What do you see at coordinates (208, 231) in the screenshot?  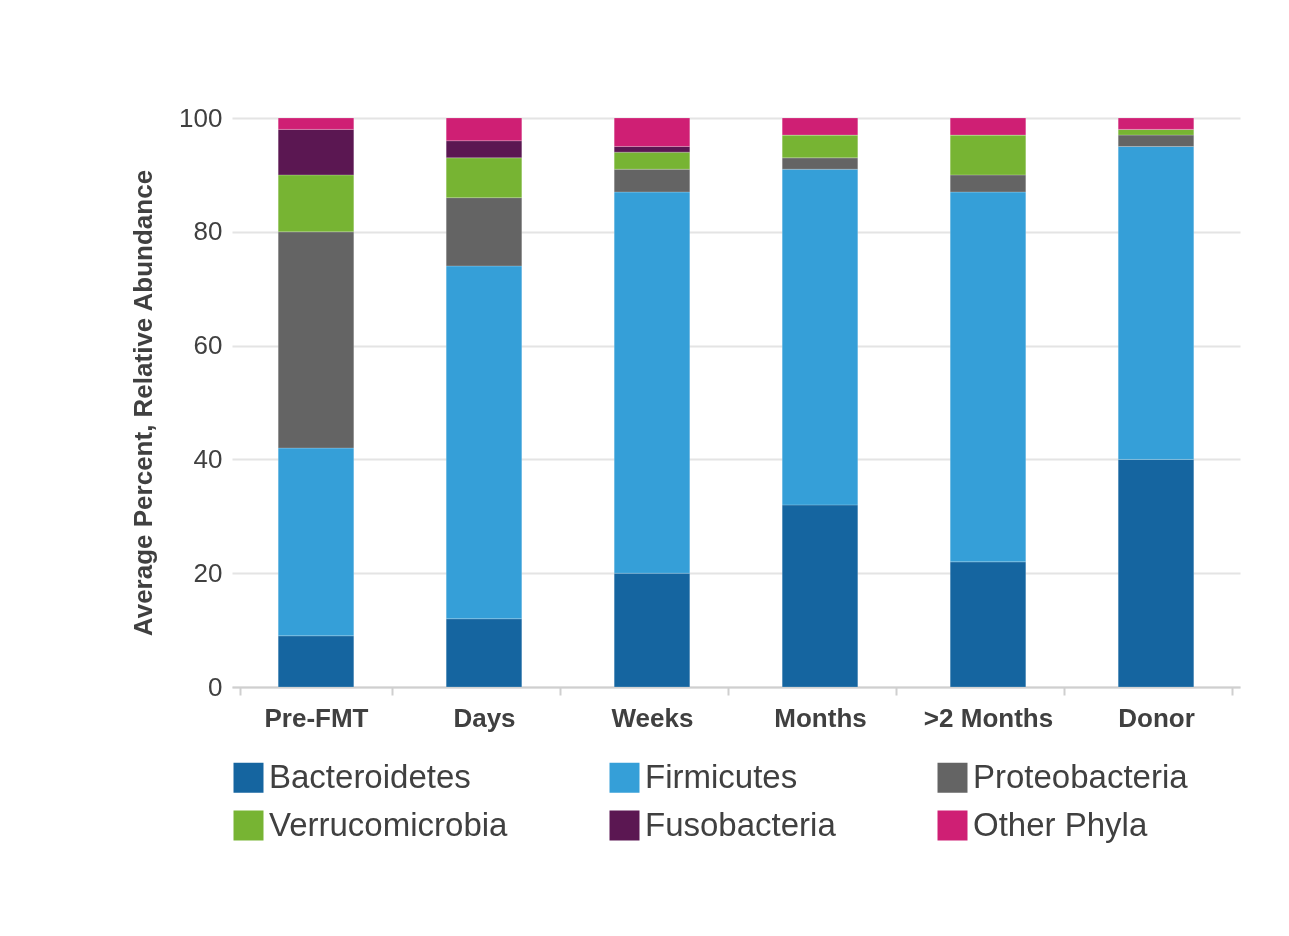 I see `y-tick-label: 80` at bounding box center [208, 231].